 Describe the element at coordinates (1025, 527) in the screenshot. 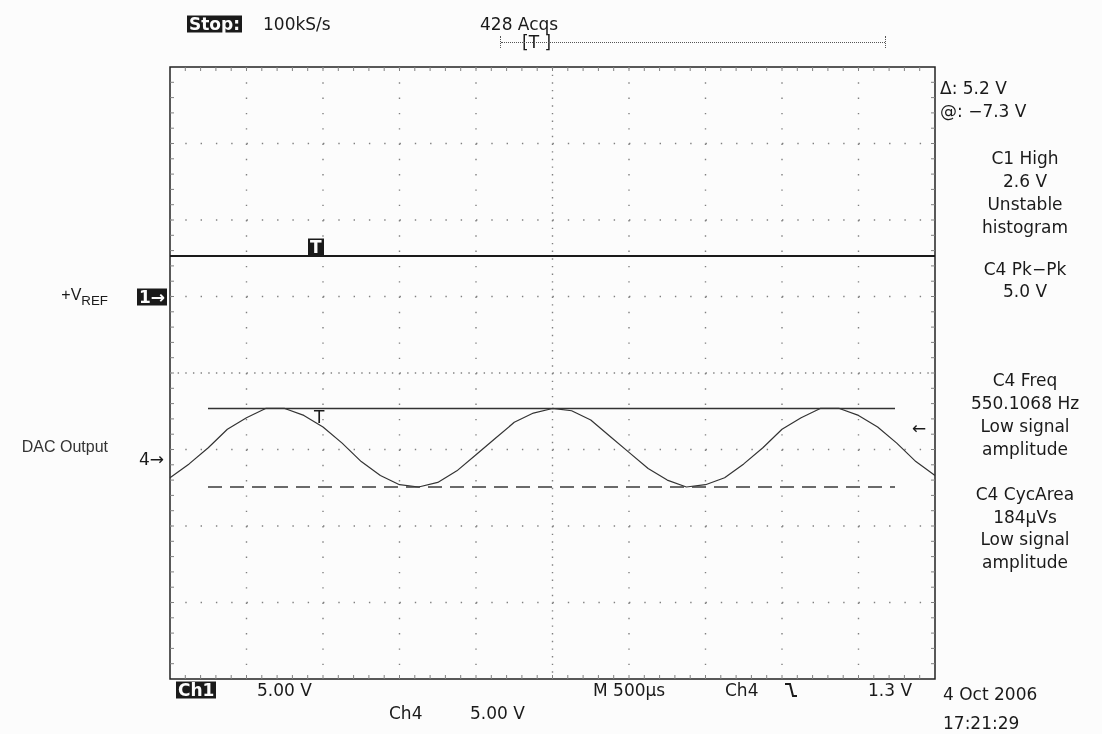

I see `text: C4 CycArea 184µVs Low signal amplitude` at that location.